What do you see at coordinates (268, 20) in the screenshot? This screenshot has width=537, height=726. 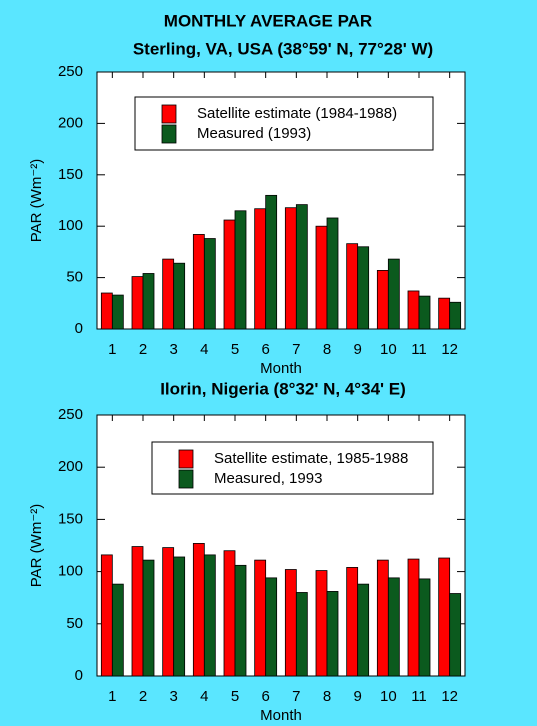 I see `chart-title: MONTHLY AVERAGE PAR` at bounding box center [268, 20].